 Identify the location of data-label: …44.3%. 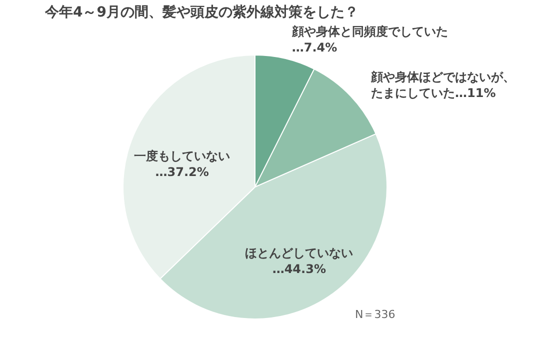
(299, 269).